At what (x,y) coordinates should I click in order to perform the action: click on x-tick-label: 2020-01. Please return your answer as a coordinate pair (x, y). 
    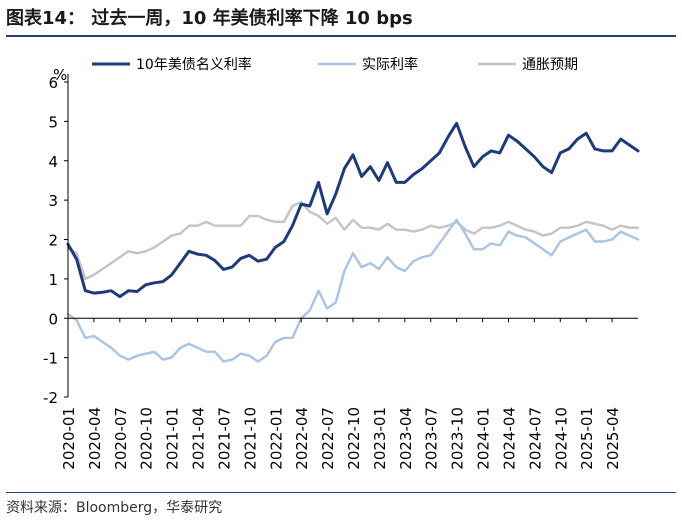
    Looking at the image, I should click on (69, 438).